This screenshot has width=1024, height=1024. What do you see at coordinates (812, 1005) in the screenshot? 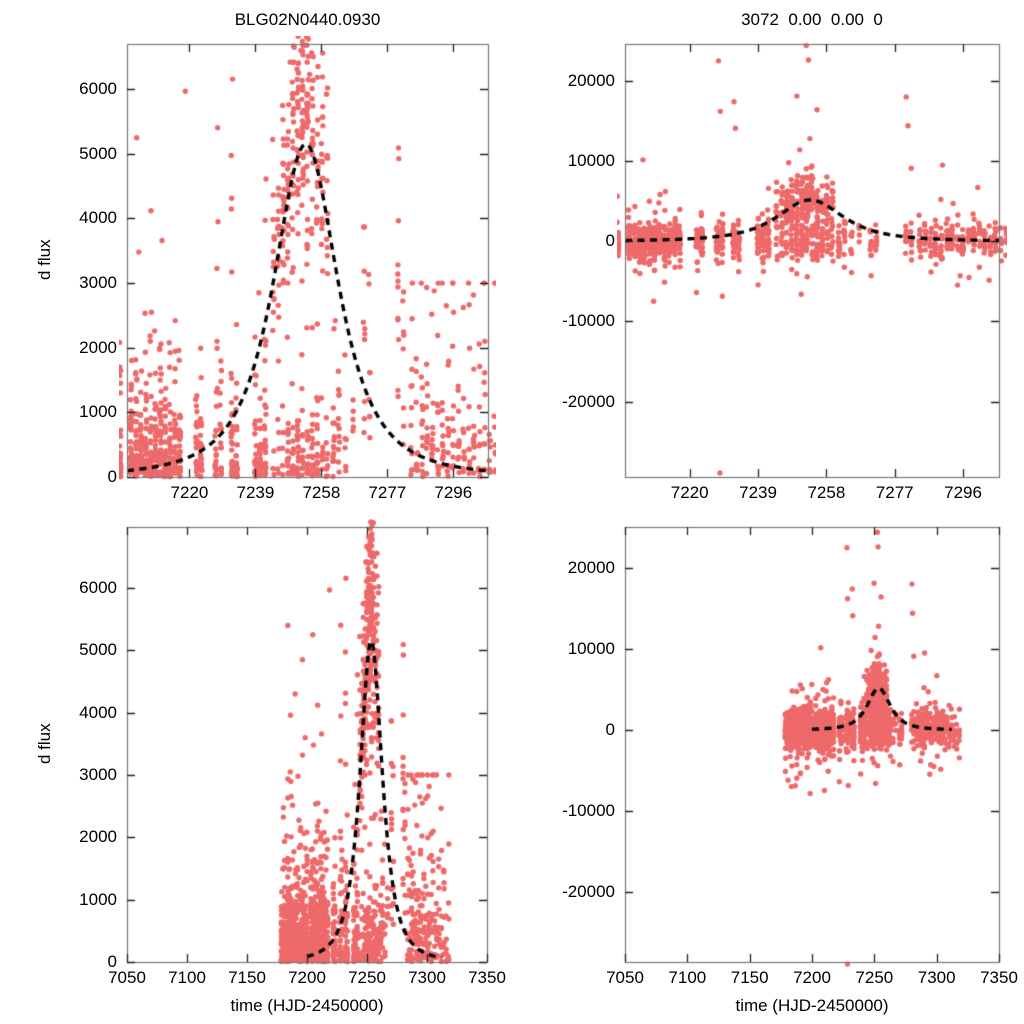
I see `x-axis-label-bottom-right: time (HJD-2450000)` at bounding box center [812, 1005].